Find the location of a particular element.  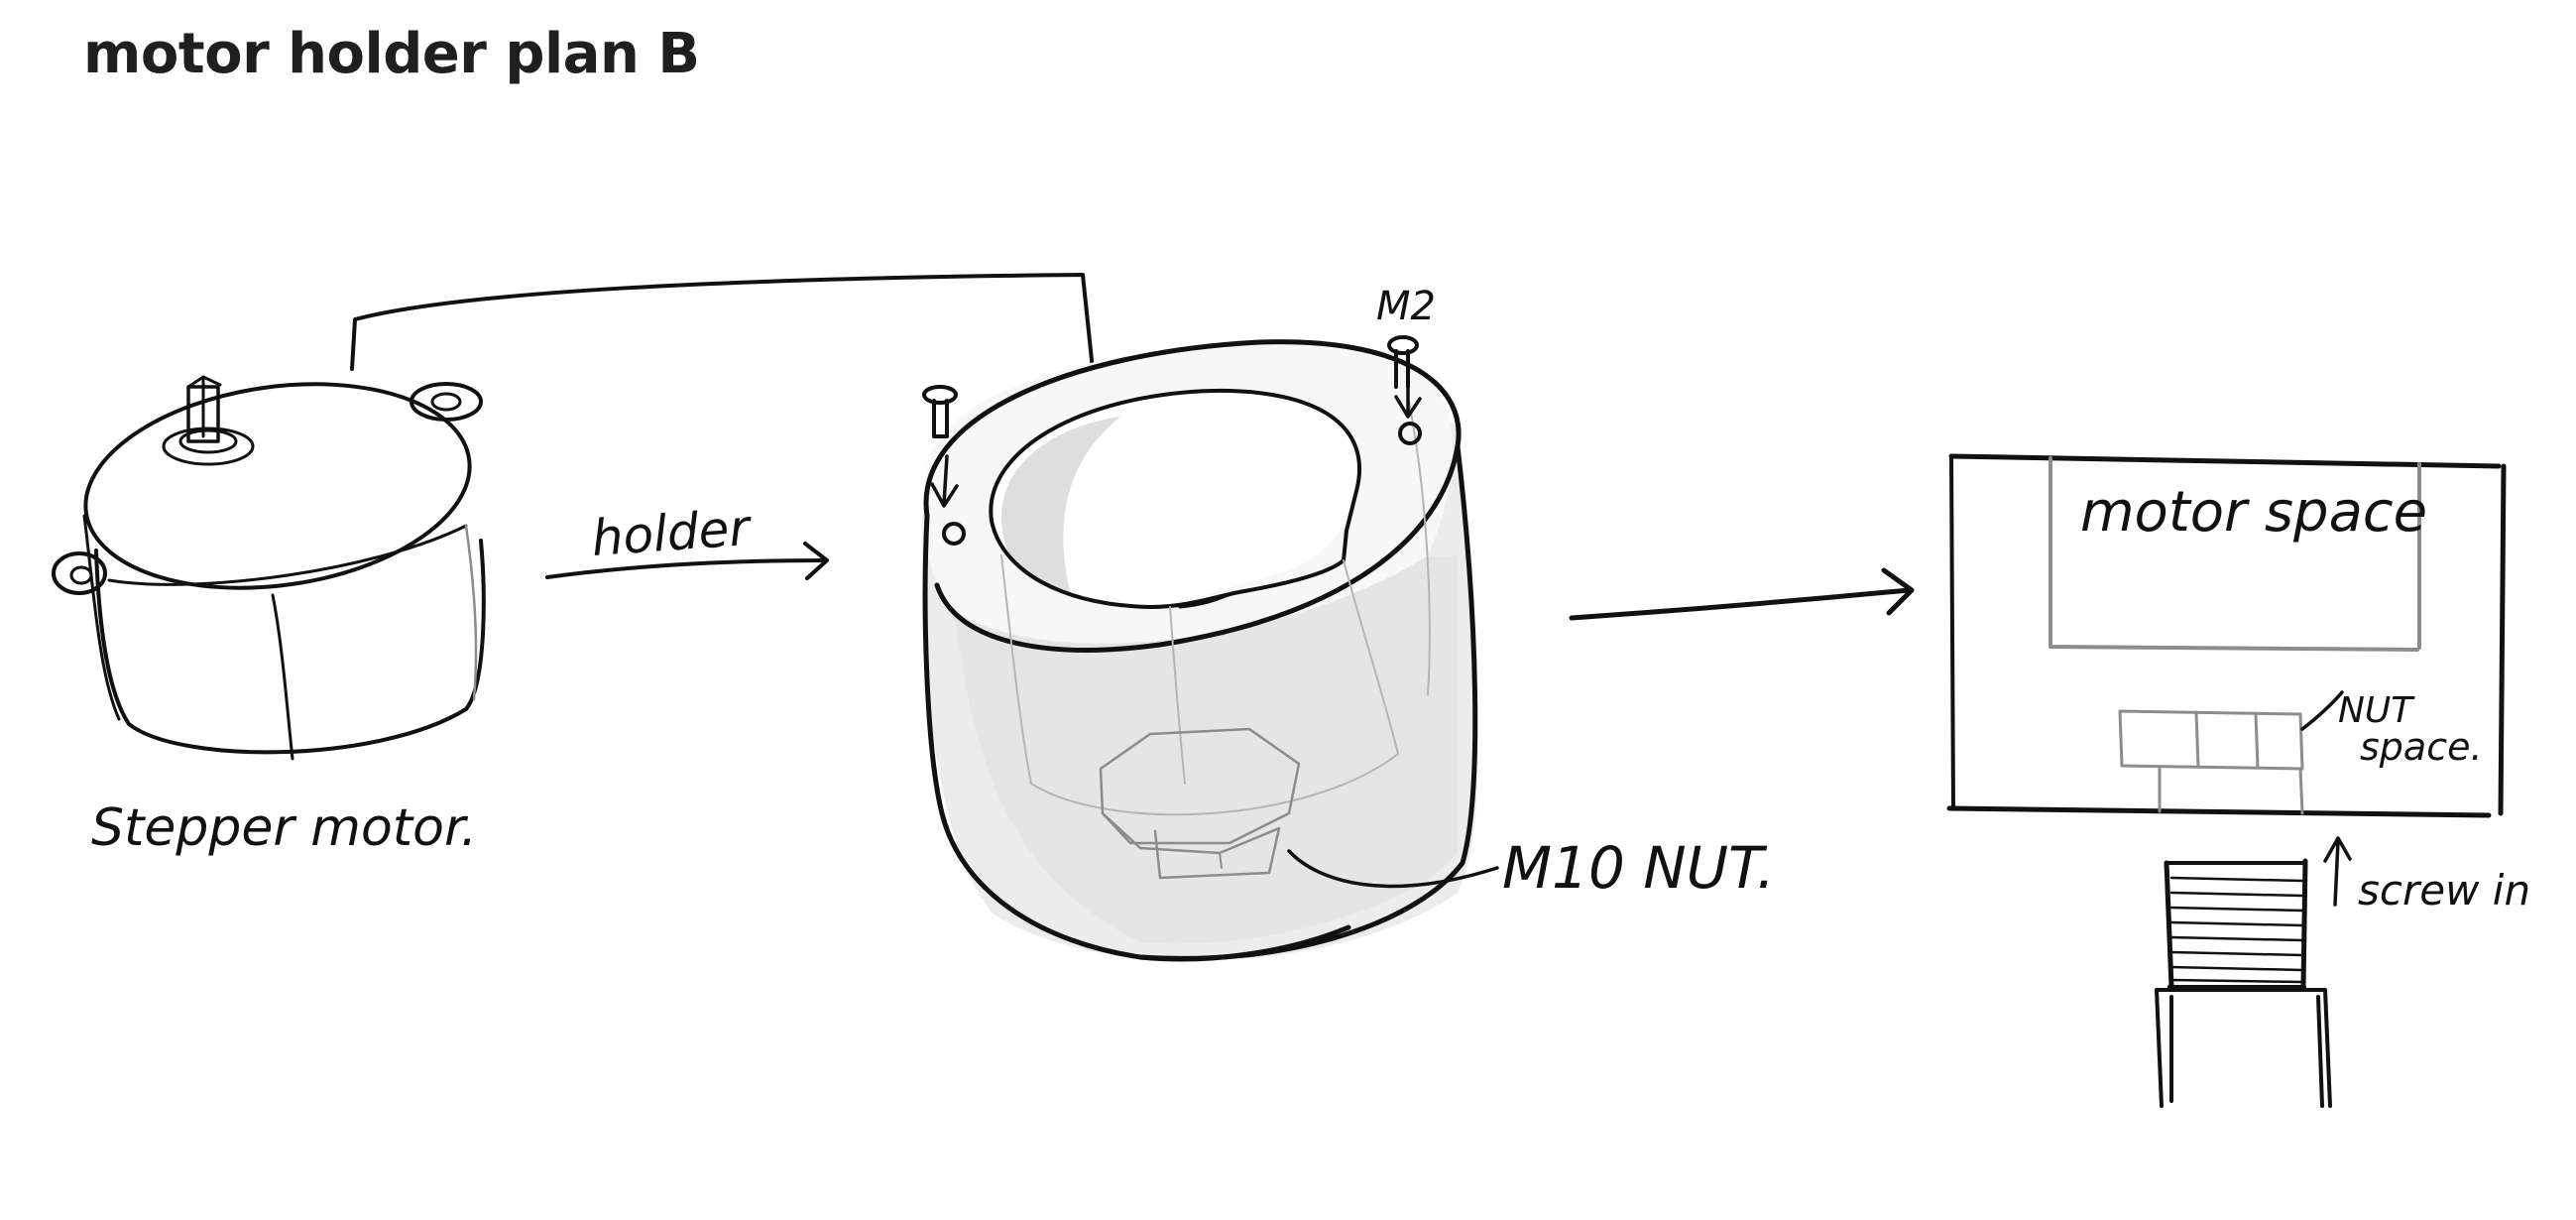

label-nut-space-line1: NUT is located at coordinates (2376, 710).